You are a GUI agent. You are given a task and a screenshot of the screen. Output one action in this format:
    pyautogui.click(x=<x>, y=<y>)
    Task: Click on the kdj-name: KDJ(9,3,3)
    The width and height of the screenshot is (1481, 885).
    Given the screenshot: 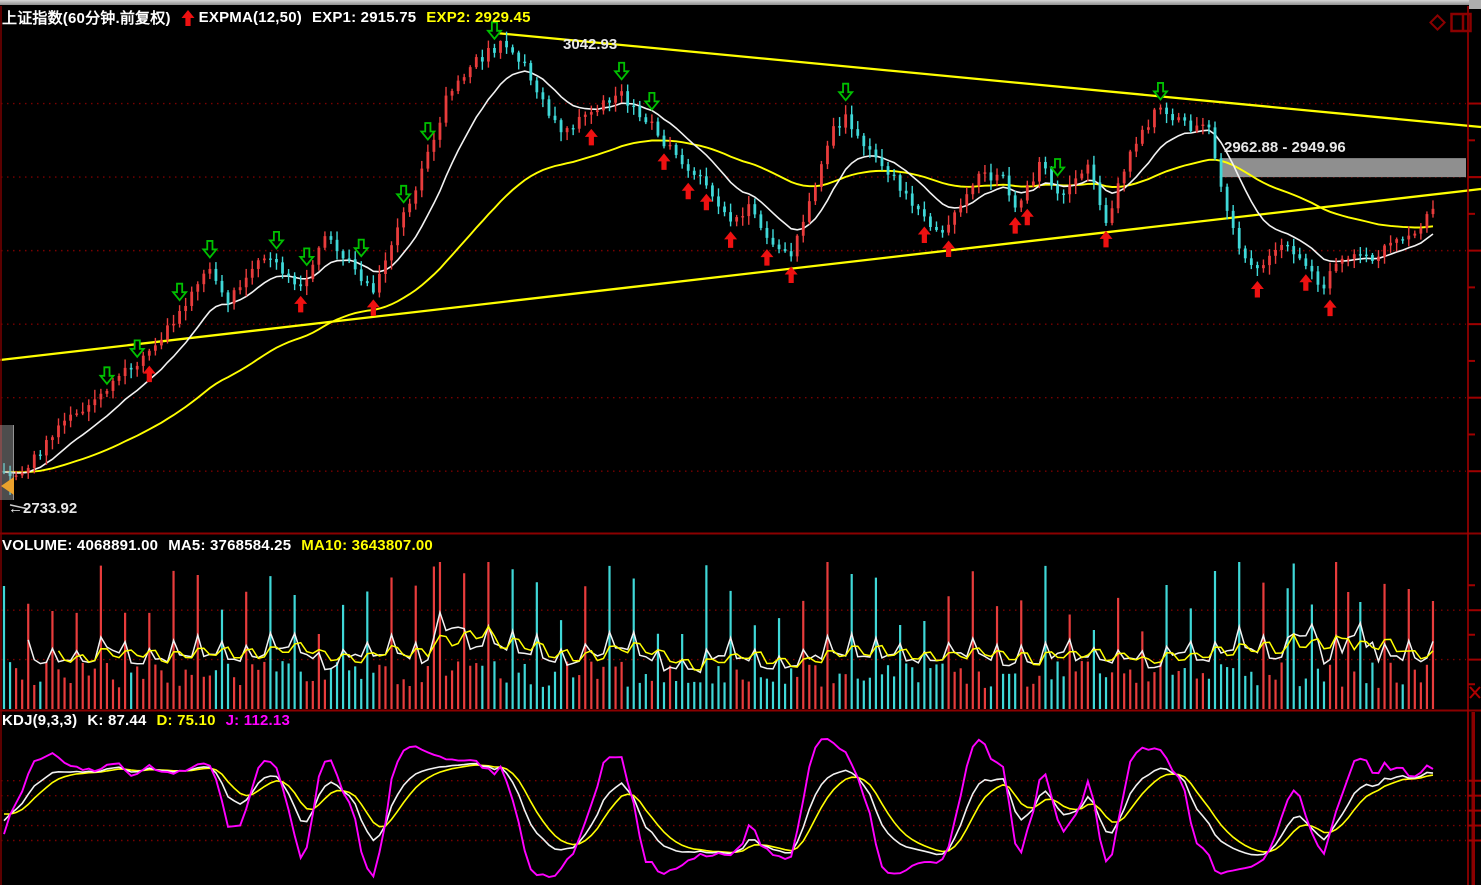 What is the action you would take?
    pyautogui.click(x=40, y=720)
    